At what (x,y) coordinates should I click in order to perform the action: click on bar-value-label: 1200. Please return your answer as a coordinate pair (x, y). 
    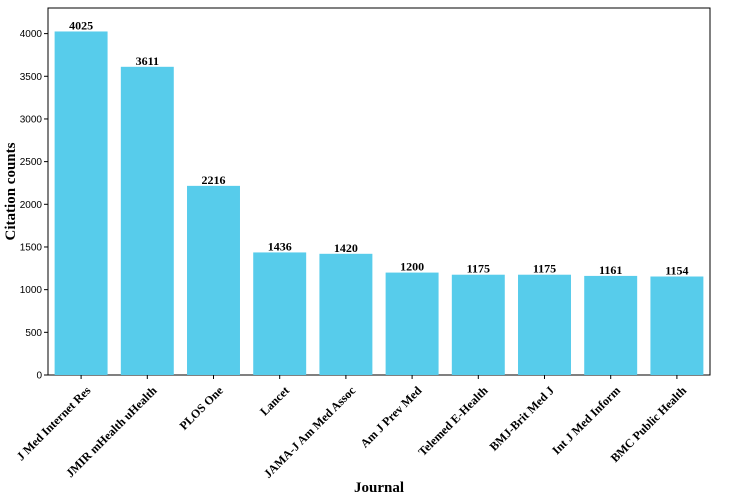
    Looking at the image, I should click on (412, 267).